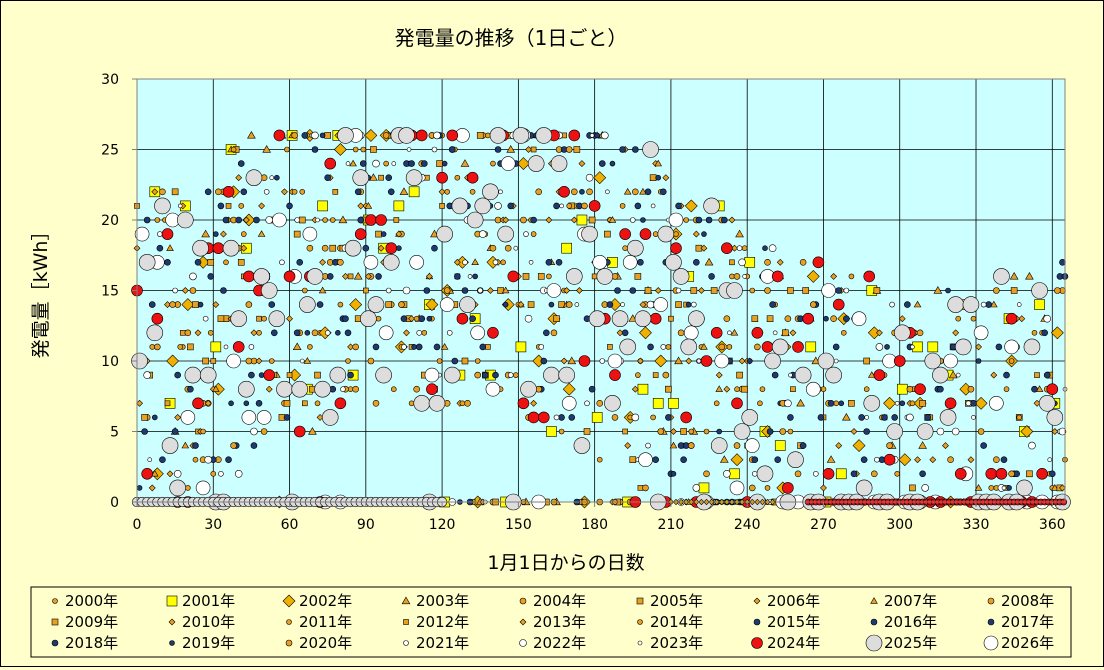  Describe the element at coordinates (114, 503) in the screenshot. I see `y-tick-label: 0` at that location.